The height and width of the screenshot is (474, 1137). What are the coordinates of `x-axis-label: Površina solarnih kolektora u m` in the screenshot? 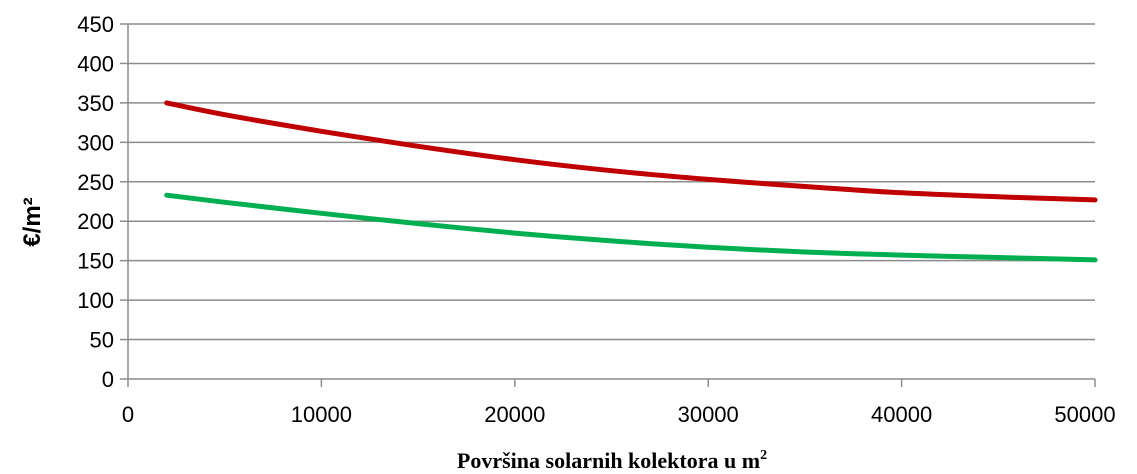 It's located at (608, 460).